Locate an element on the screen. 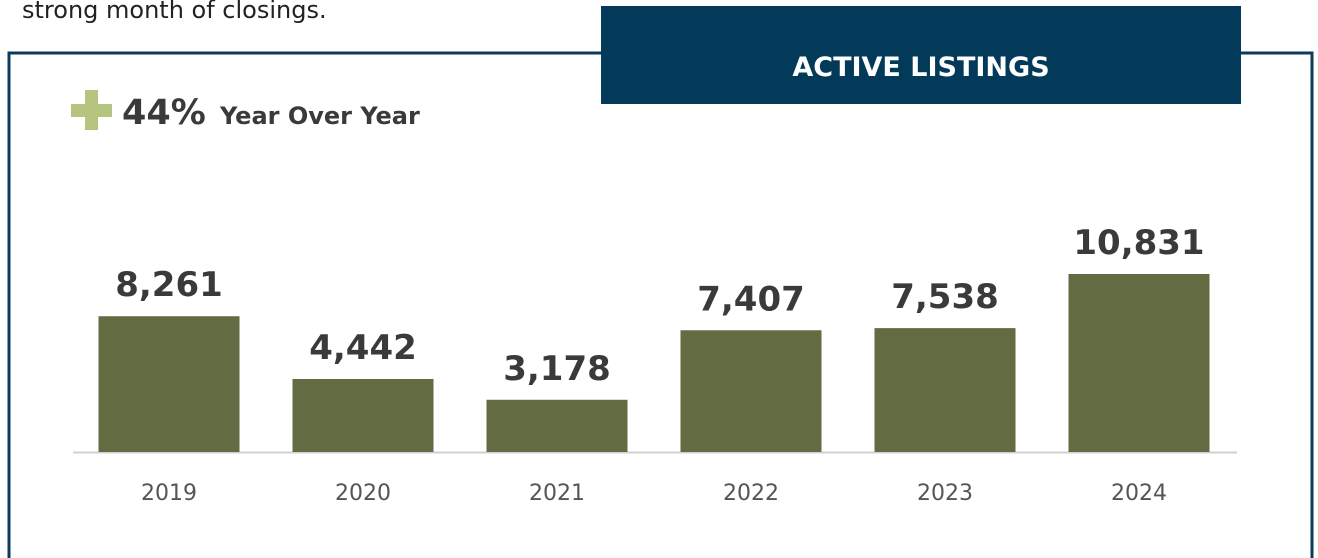 This screenshot has width=1318, height=558. x-tick-label: 2024 is located at coordinates (1139, 493).